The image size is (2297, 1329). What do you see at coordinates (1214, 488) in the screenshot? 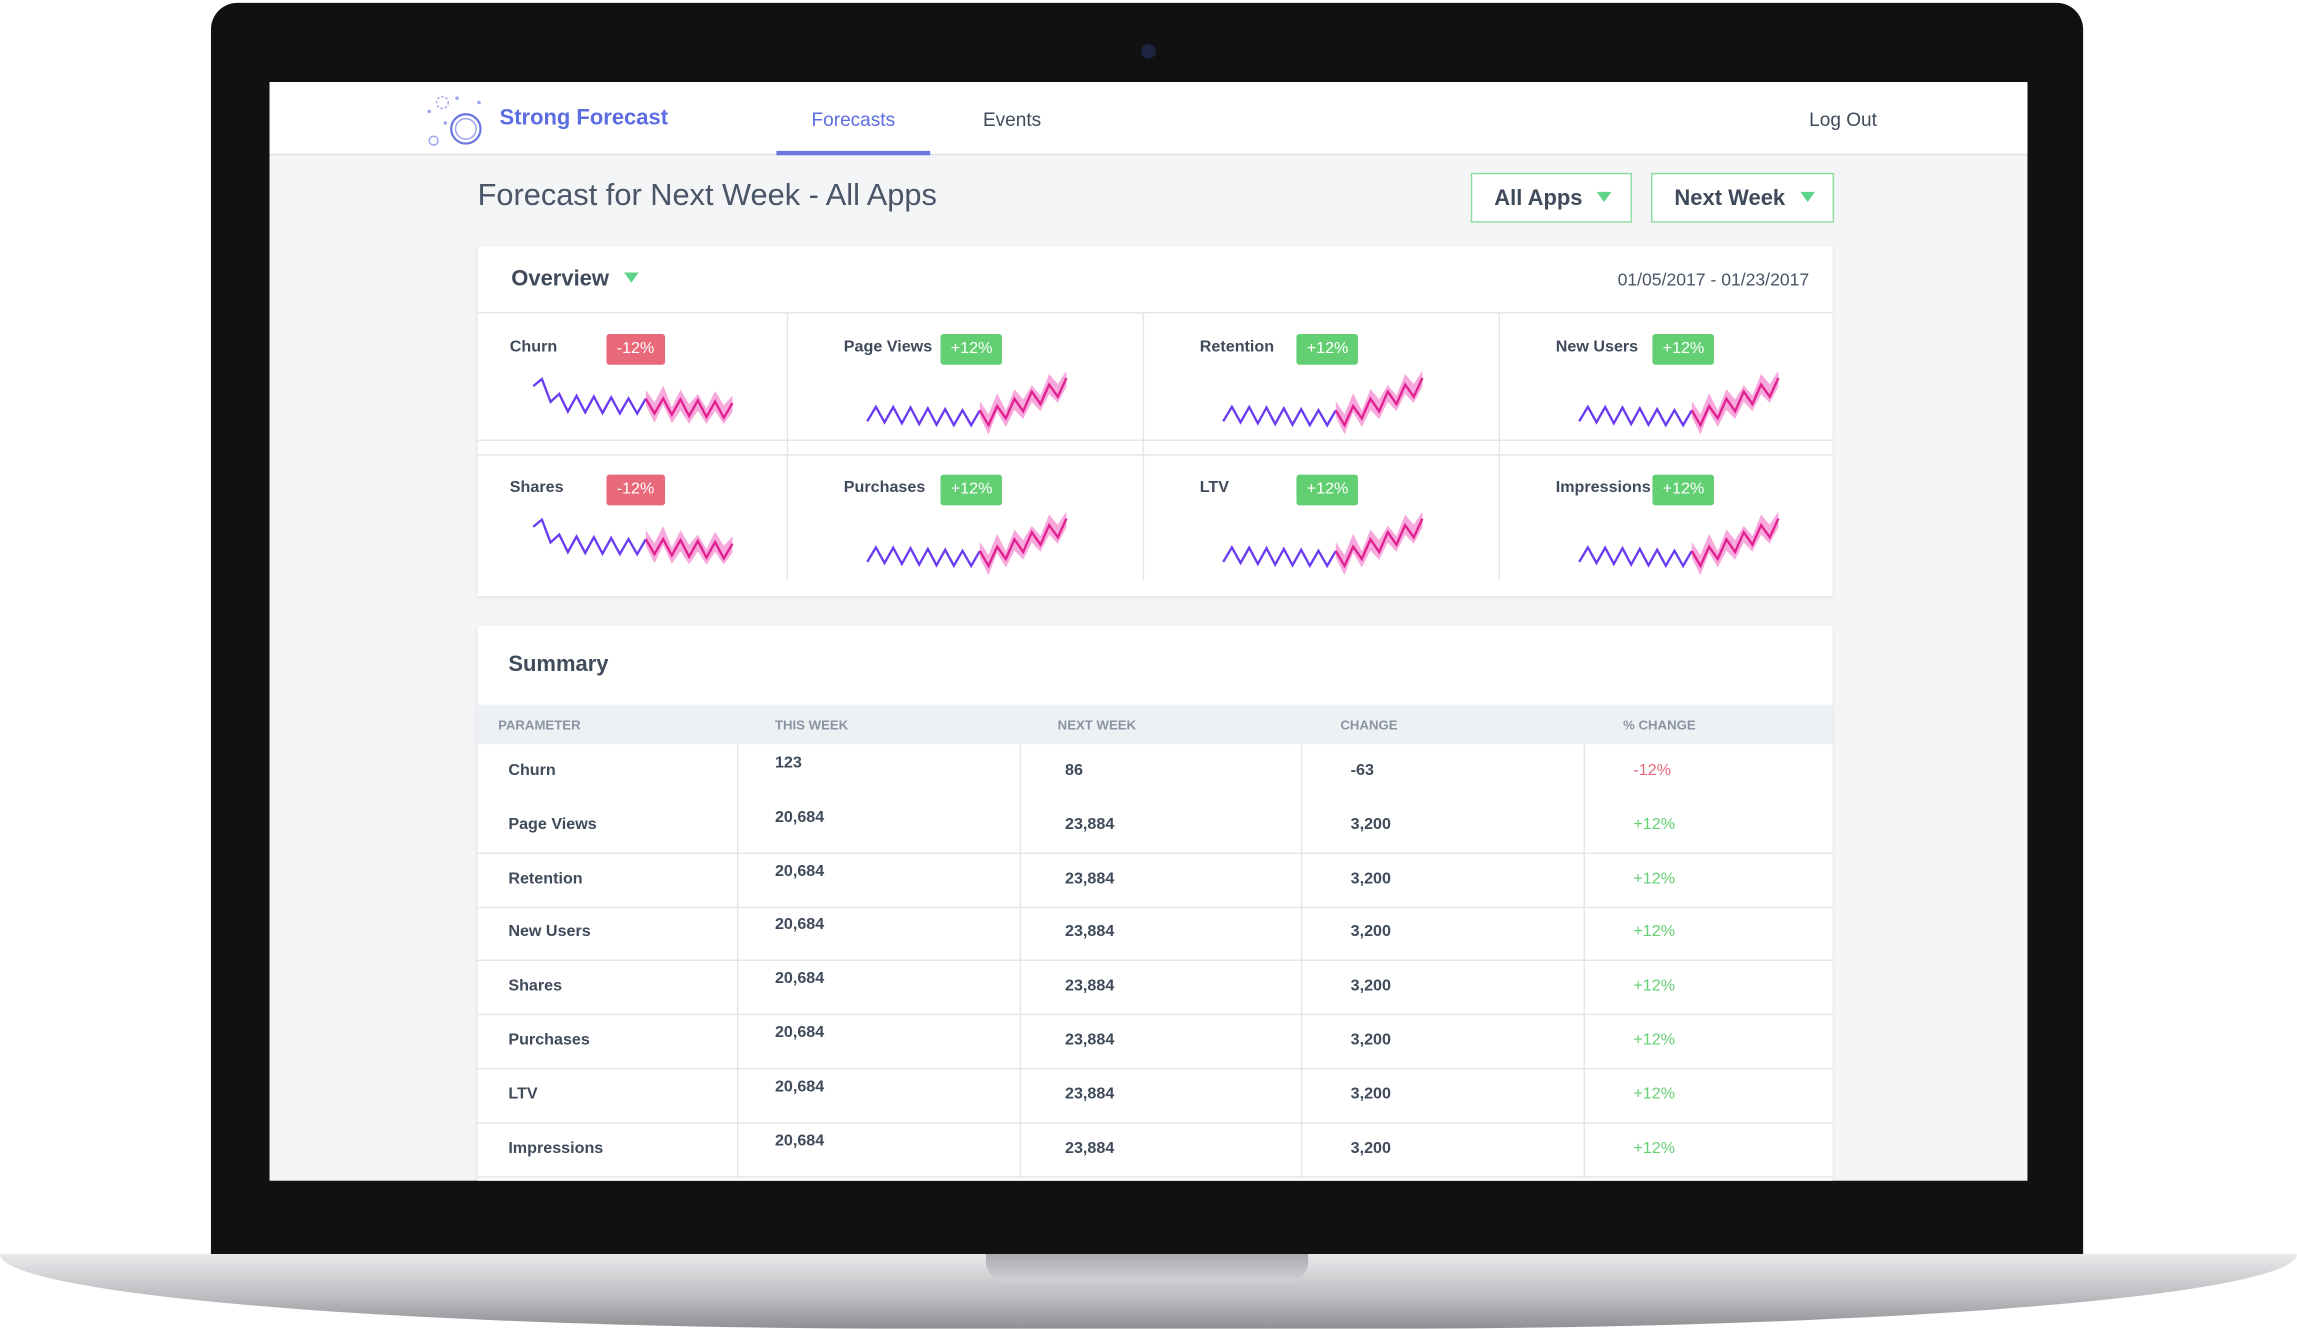
I see `metric-label: LTV` at bounding box center [1214, 488].